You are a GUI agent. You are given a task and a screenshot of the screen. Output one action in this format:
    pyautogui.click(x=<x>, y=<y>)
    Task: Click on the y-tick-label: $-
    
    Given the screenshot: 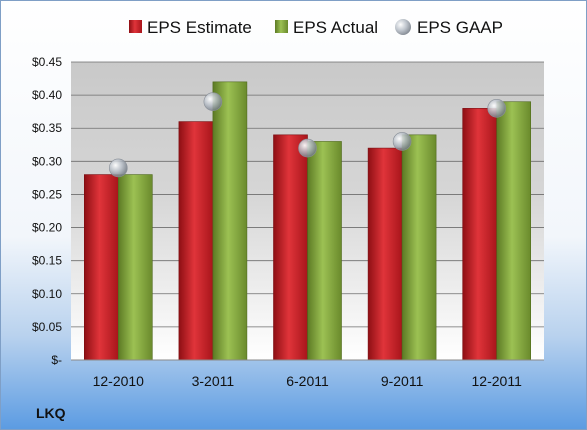 What is the action you would take?
    pyautogui.click(x=56, y=360)
    